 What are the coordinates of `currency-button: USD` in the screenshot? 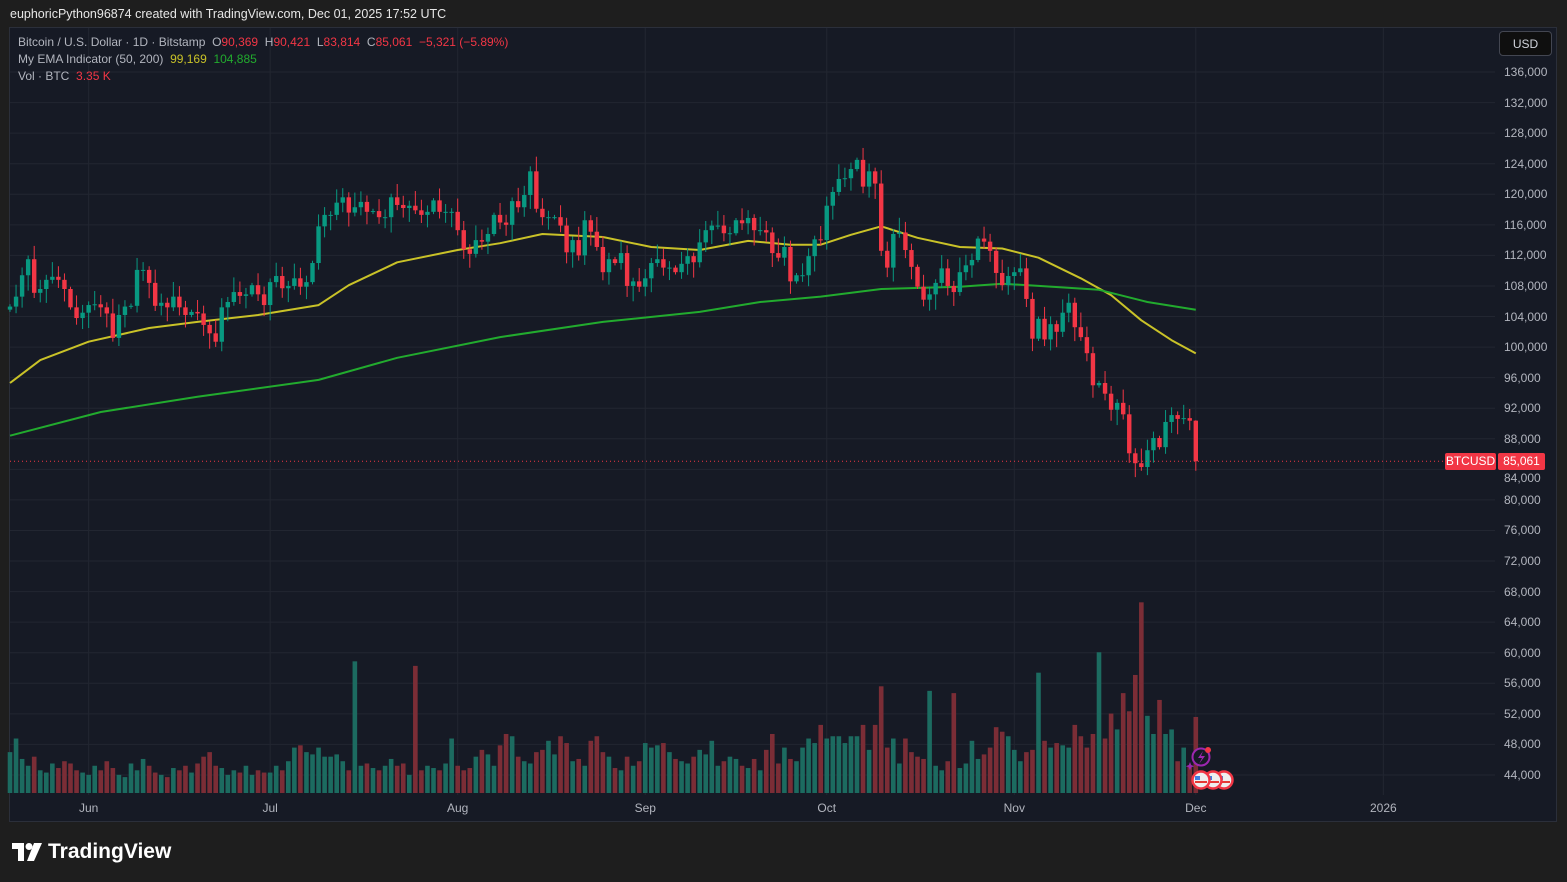 It's located at (1525, 43).